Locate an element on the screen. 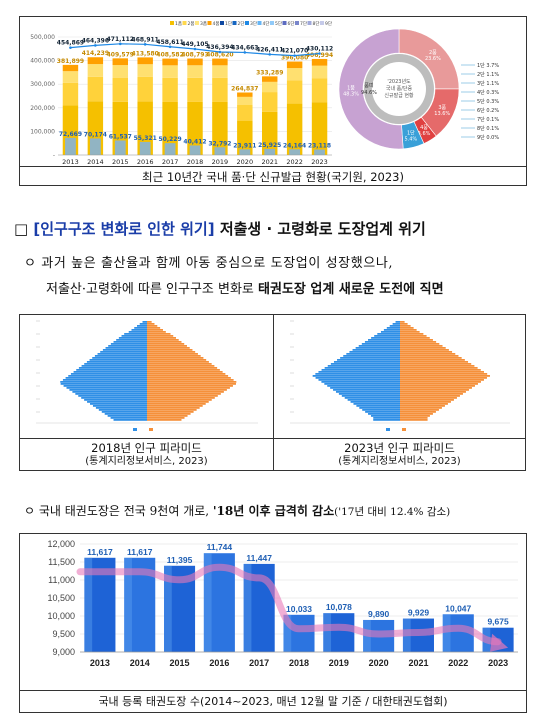  y-tick-label: - is located at coordinates (54, 155).